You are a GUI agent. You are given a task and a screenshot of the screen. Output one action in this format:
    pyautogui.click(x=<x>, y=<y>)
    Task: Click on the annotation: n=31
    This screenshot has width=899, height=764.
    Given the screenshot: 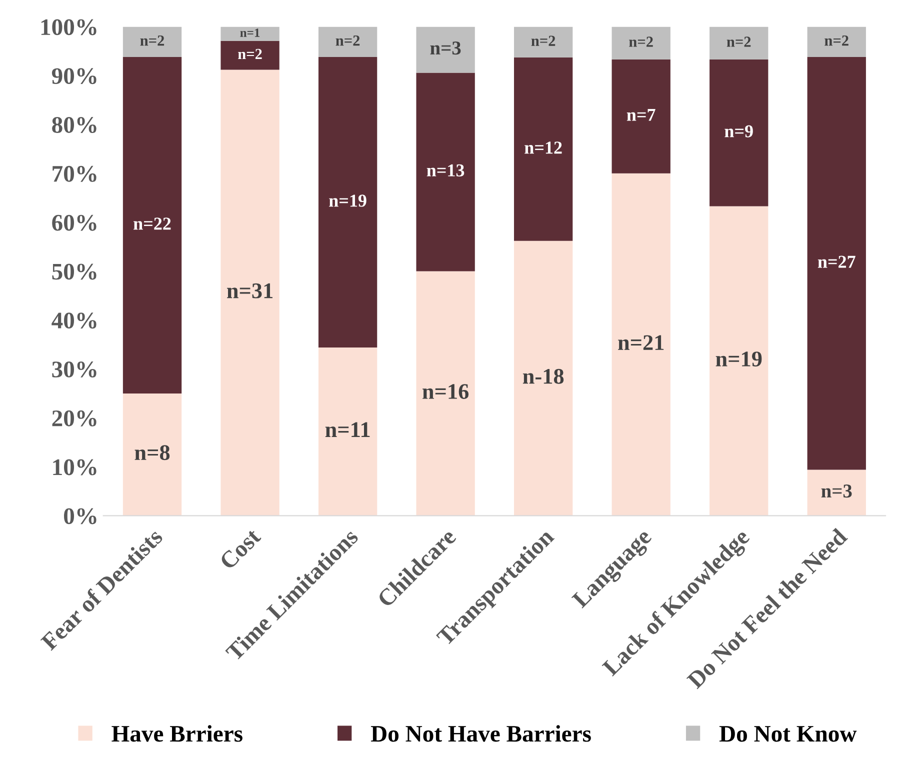 What is the action you would take?
    pyautogui.click(x=250, y=290)
    